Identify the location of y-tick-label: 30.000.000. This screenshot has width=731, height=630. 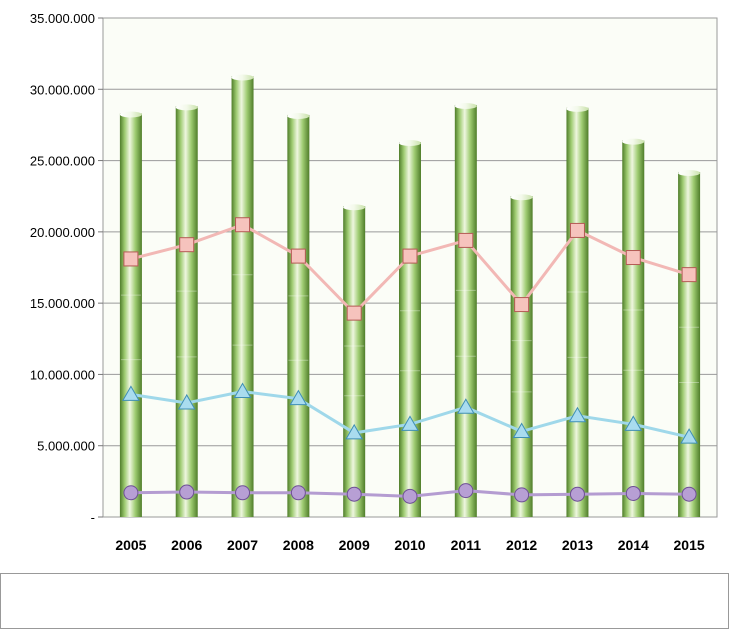
(62, 89).